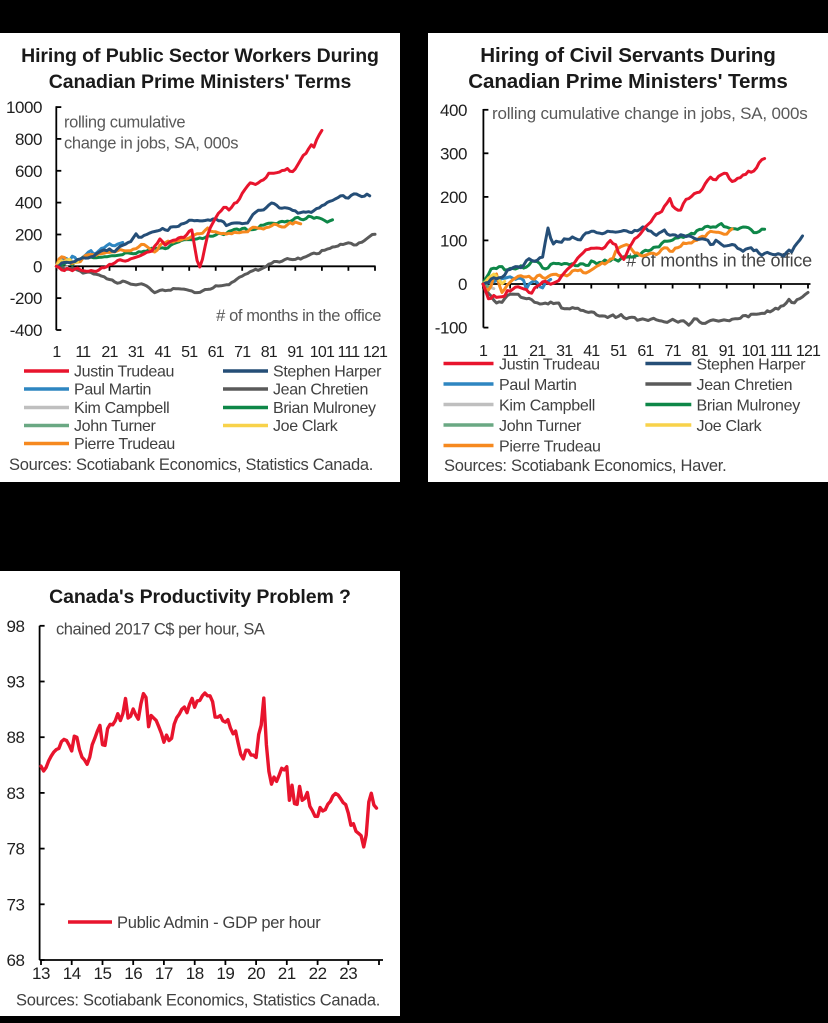  What do you see at coordinates (15, 793) in the screenshot?
I see `svg-text: 83` at bounding box center [15, 793].